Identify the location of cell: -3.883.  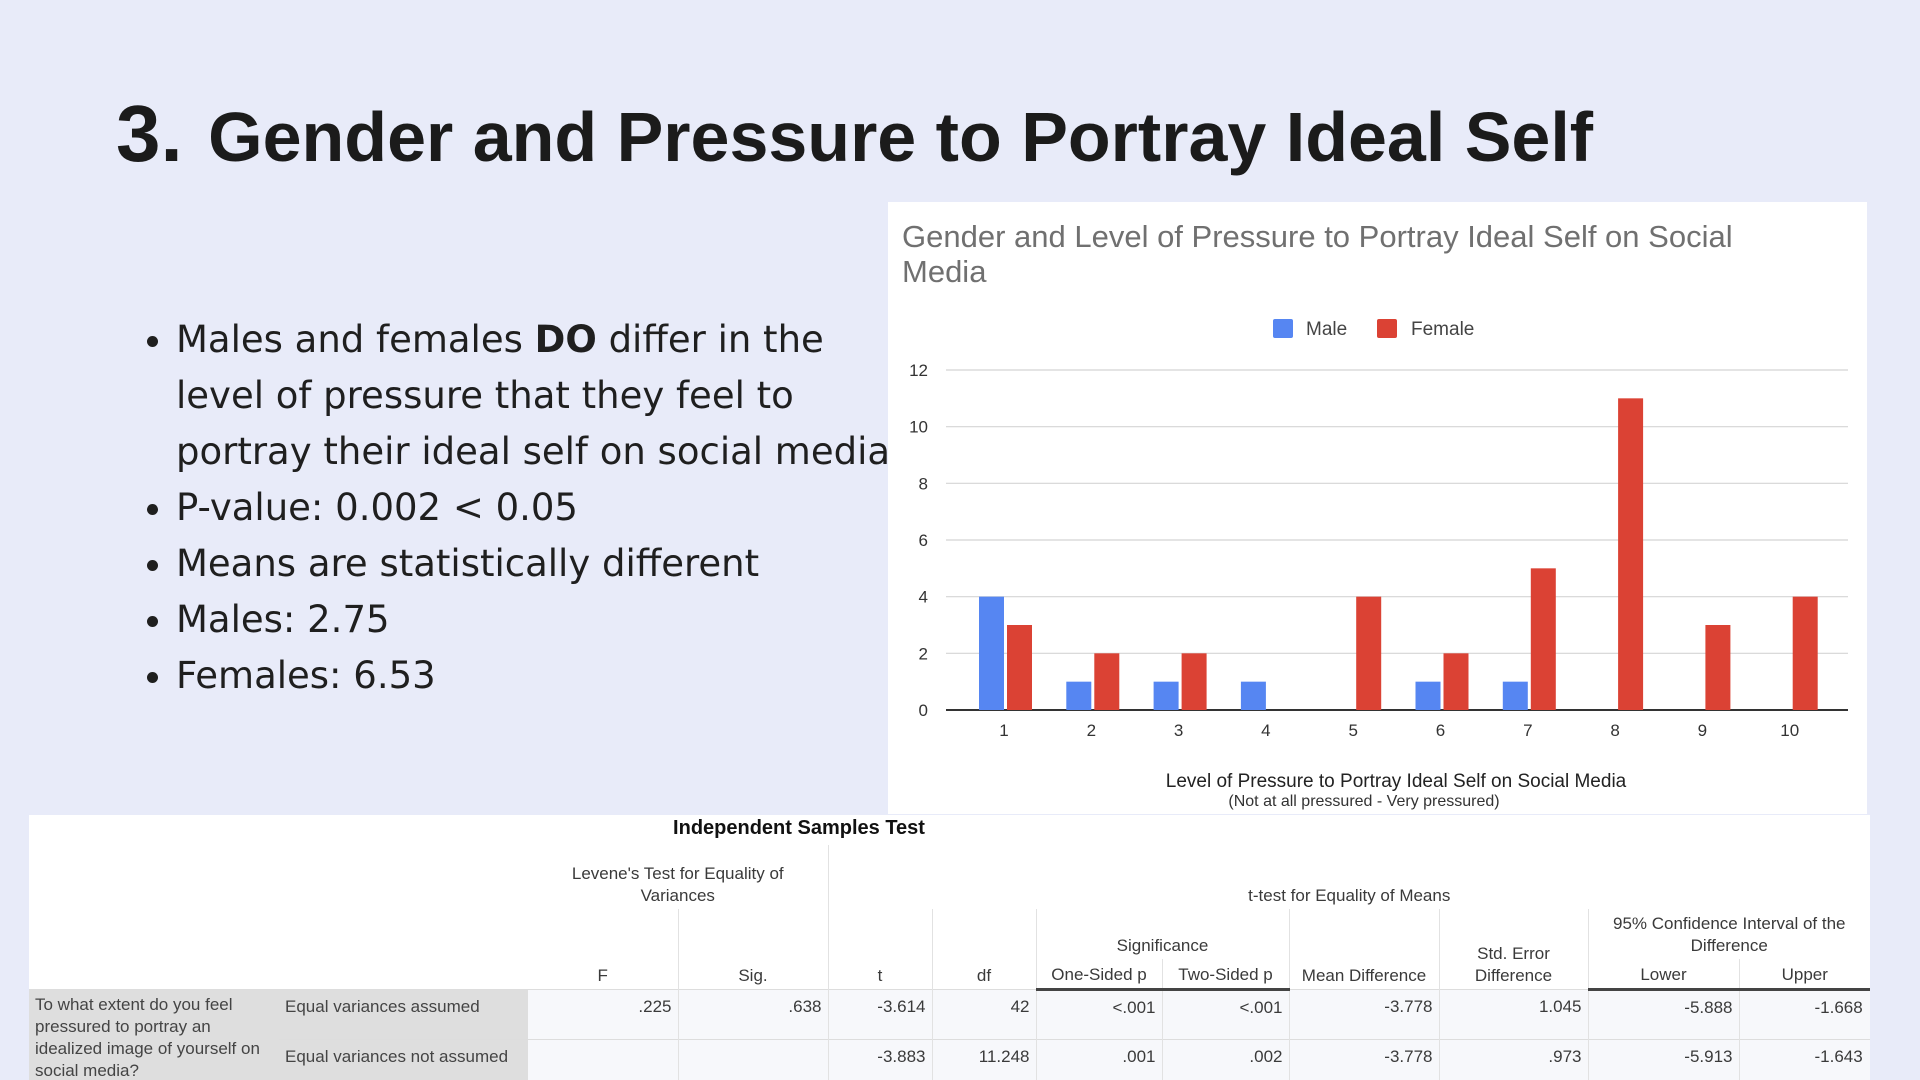
(879, 1059).